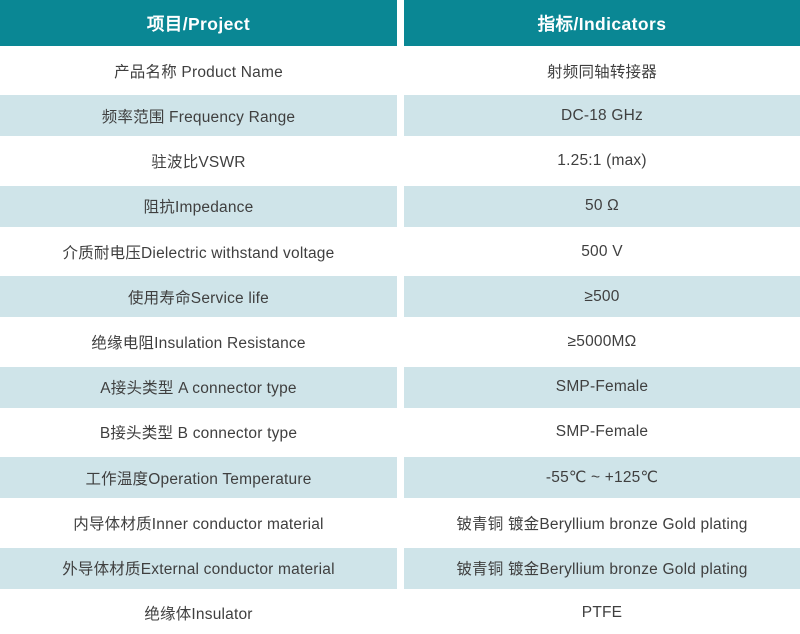 The width and height of the screenshot is (800, 634). Describe the element at coordinates (602, 116) in the screenshot. I see `indicator-cell: DC-18 GHz` at that location.